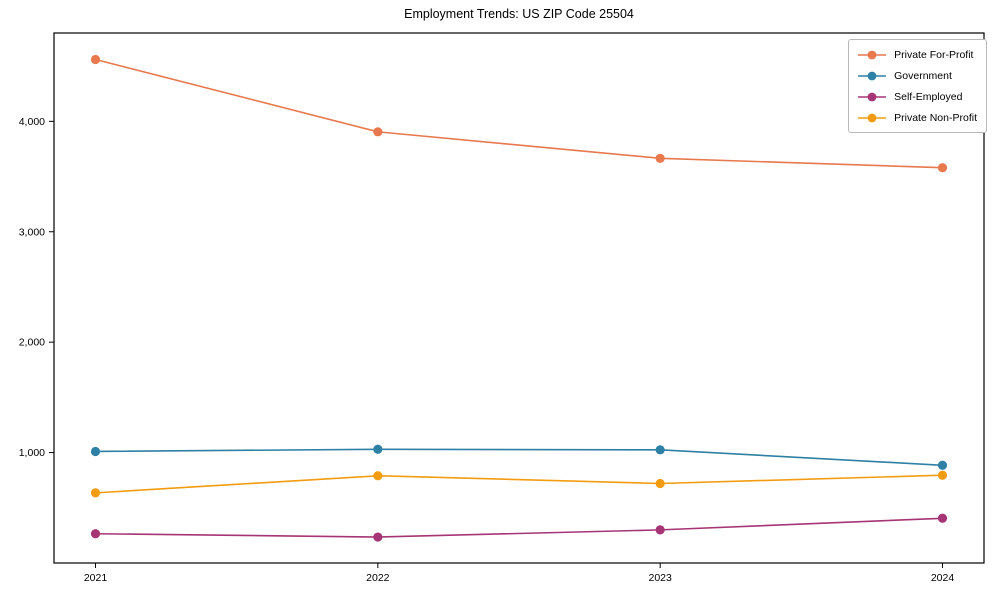 This screenshot has height=600, width=1000. Describe the element at coordinates (943, 578) in the screenshot. I see `x-axis-tick-label: 2024` at that location.